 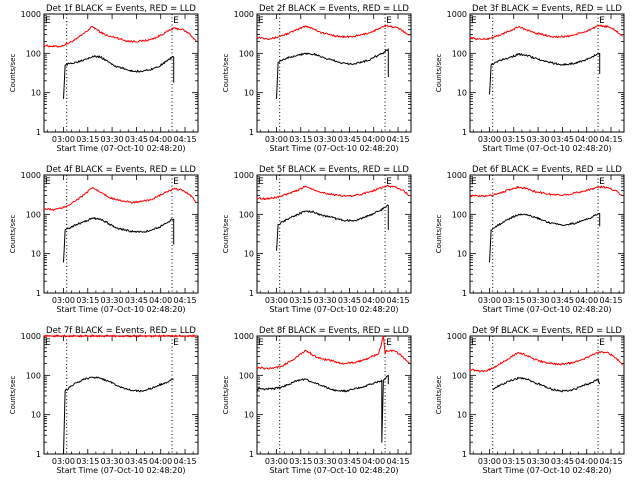 I want to click on panel-title: Det 4f BLACK = Events, RED = LLD, so click(x=121, y=170).